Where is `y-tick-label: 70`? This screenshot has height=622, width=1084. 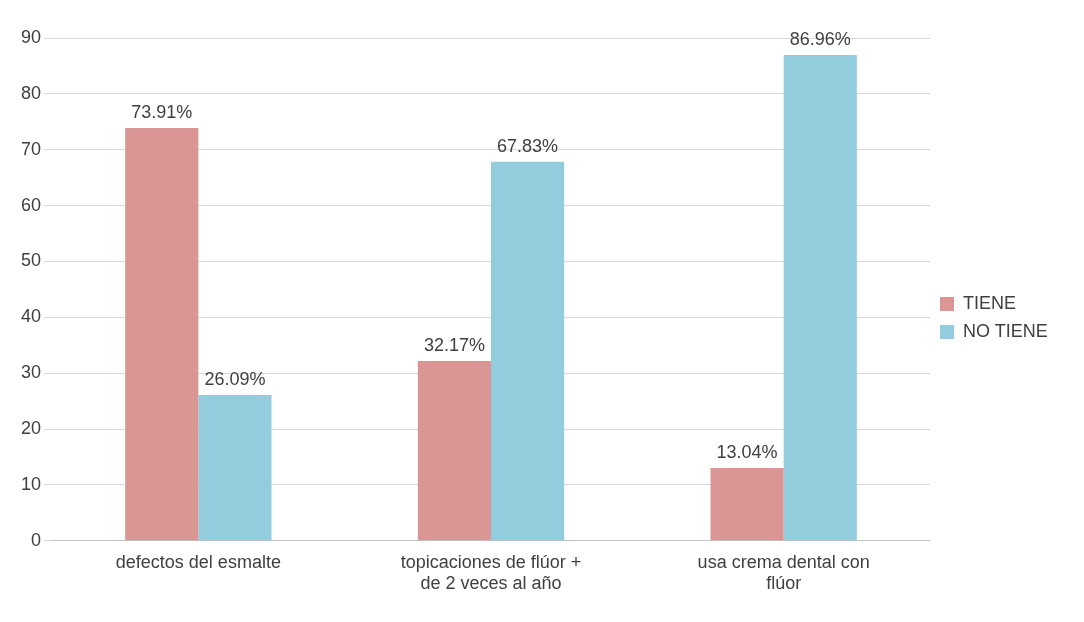
y-tick-label: 70 is located at coordinates (31, 148).